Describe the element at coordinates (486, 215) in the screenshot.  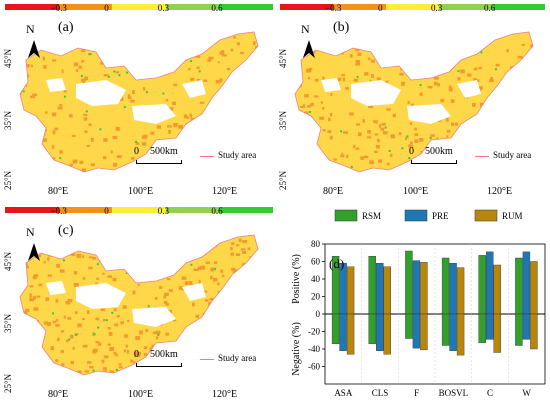
I see `legend-swatch-rum` at that location.